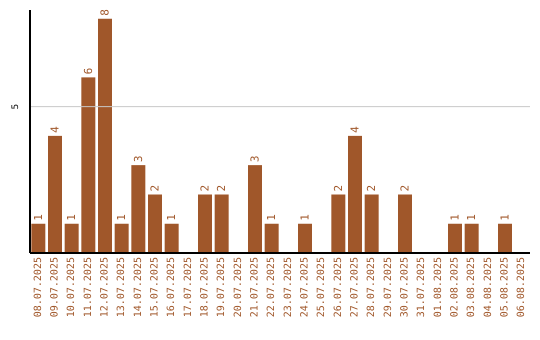  What do you see at coordinates (472, 287) in the screenshot?
I see `x-tick-label: 03.08.2025` at bounding box center [472, 287].